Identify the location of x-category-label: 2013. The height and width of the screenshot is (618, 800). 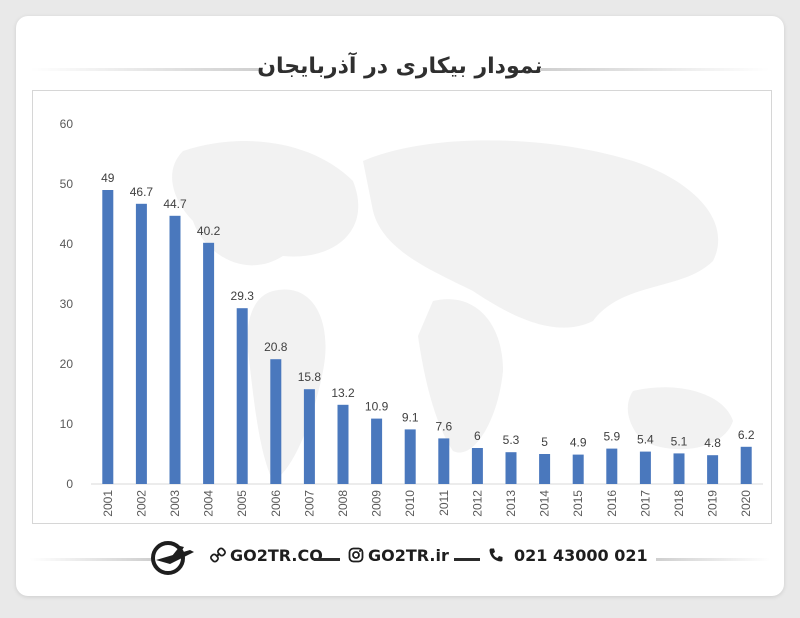
(511, 503).